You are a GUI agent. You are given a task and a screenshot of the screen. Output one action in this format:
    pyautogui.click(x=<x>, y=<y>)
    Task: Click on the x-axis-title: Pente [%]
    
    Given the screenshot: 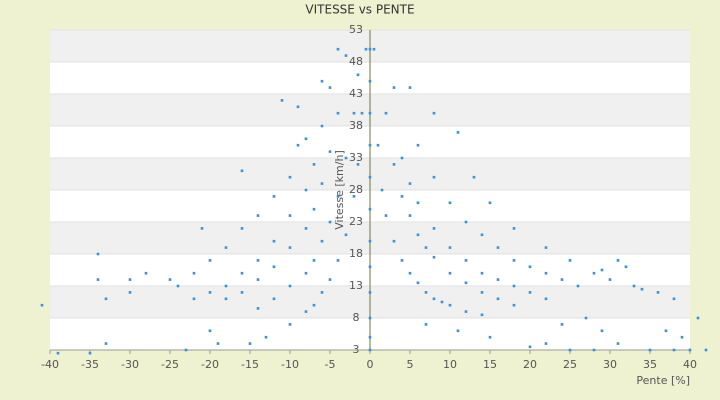 What is the action you would take?
    pyautogui.click(x=663, y=380)
    